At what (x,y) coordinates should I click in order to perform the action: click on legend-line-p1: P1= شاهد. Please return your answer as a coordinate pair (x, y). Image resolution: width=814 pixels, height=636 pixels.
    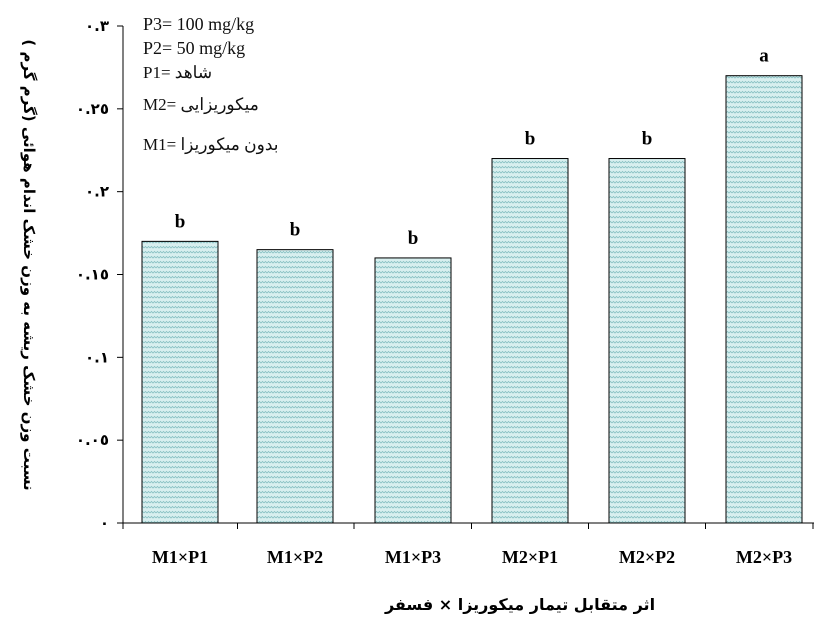
    Looking at the image, I should click on (177, 72).